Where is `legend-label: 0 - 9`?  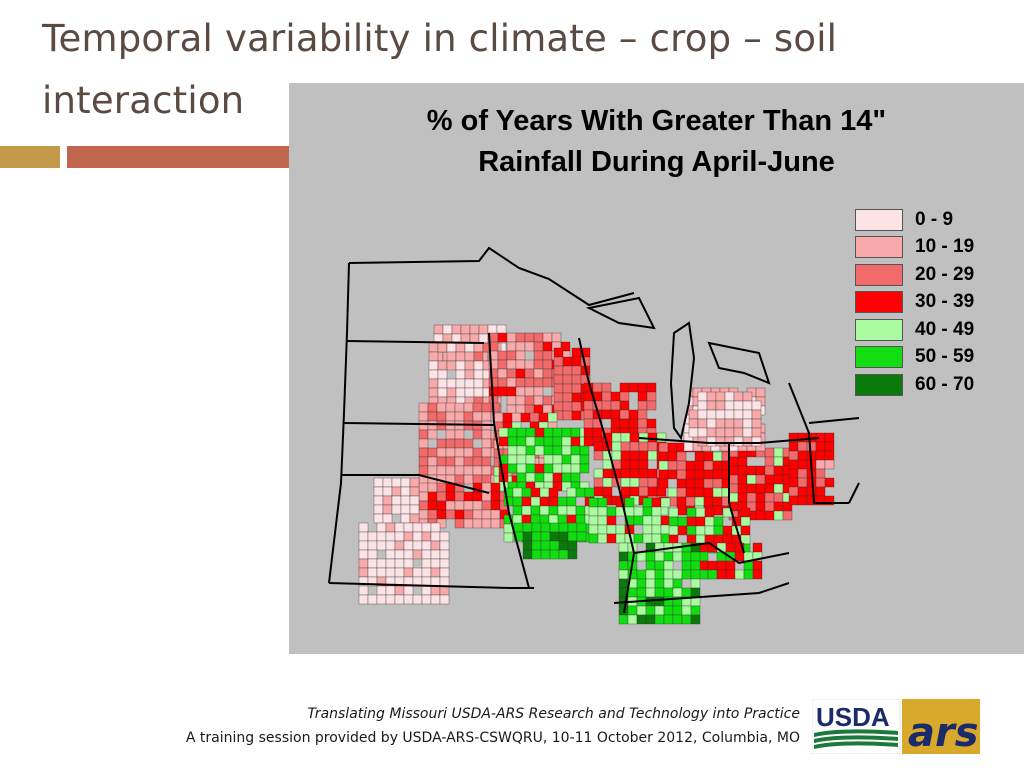 legend-label: 0 - 9 is located at coordinates (934, 219).